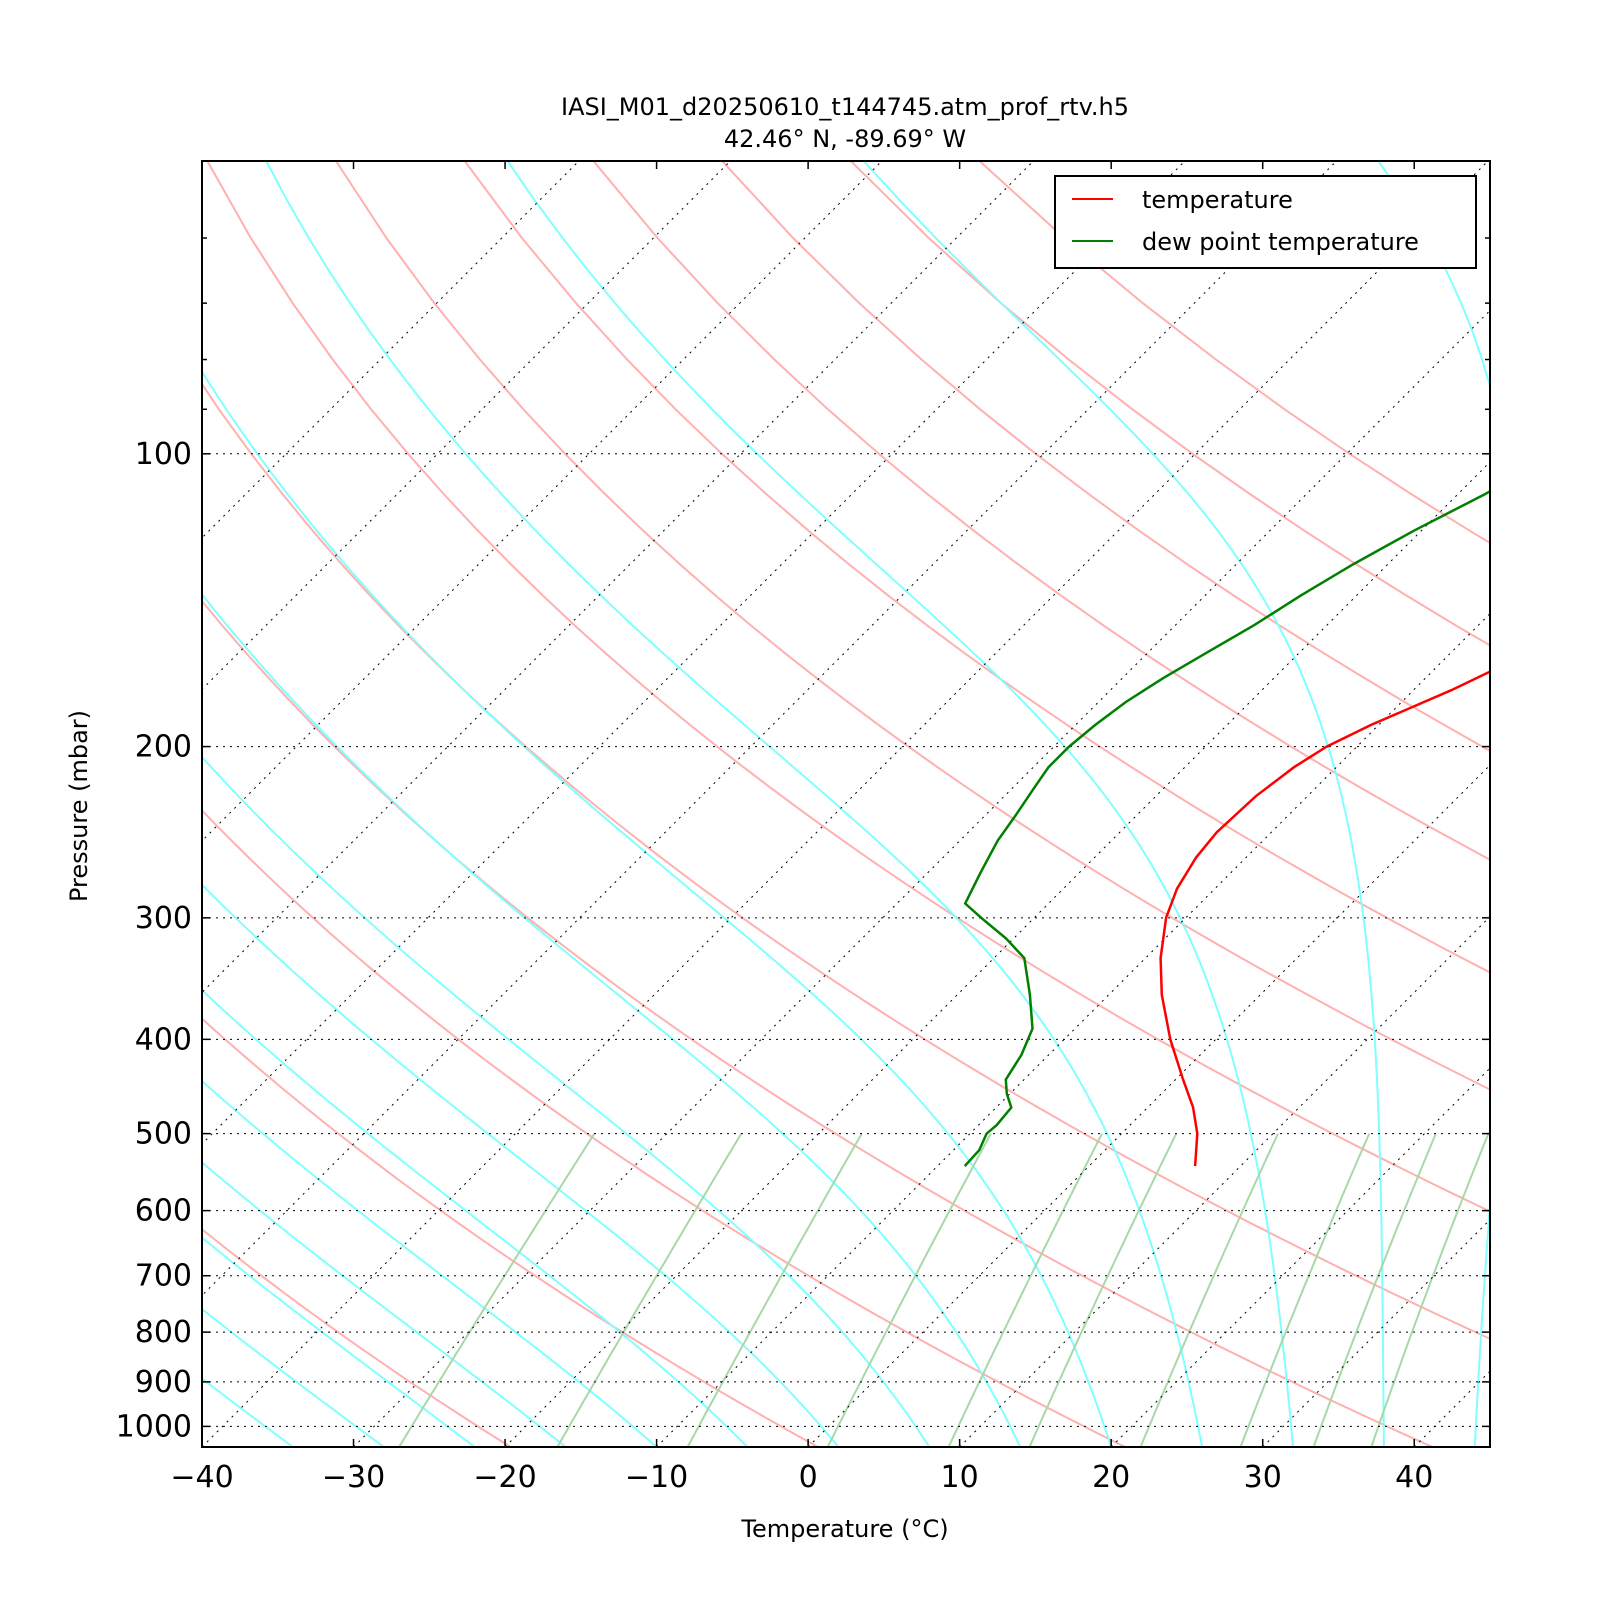 The height and width of the screenshot is (1600, 1600). I want to click on y-tick-label: 500, so click(163, 1134).